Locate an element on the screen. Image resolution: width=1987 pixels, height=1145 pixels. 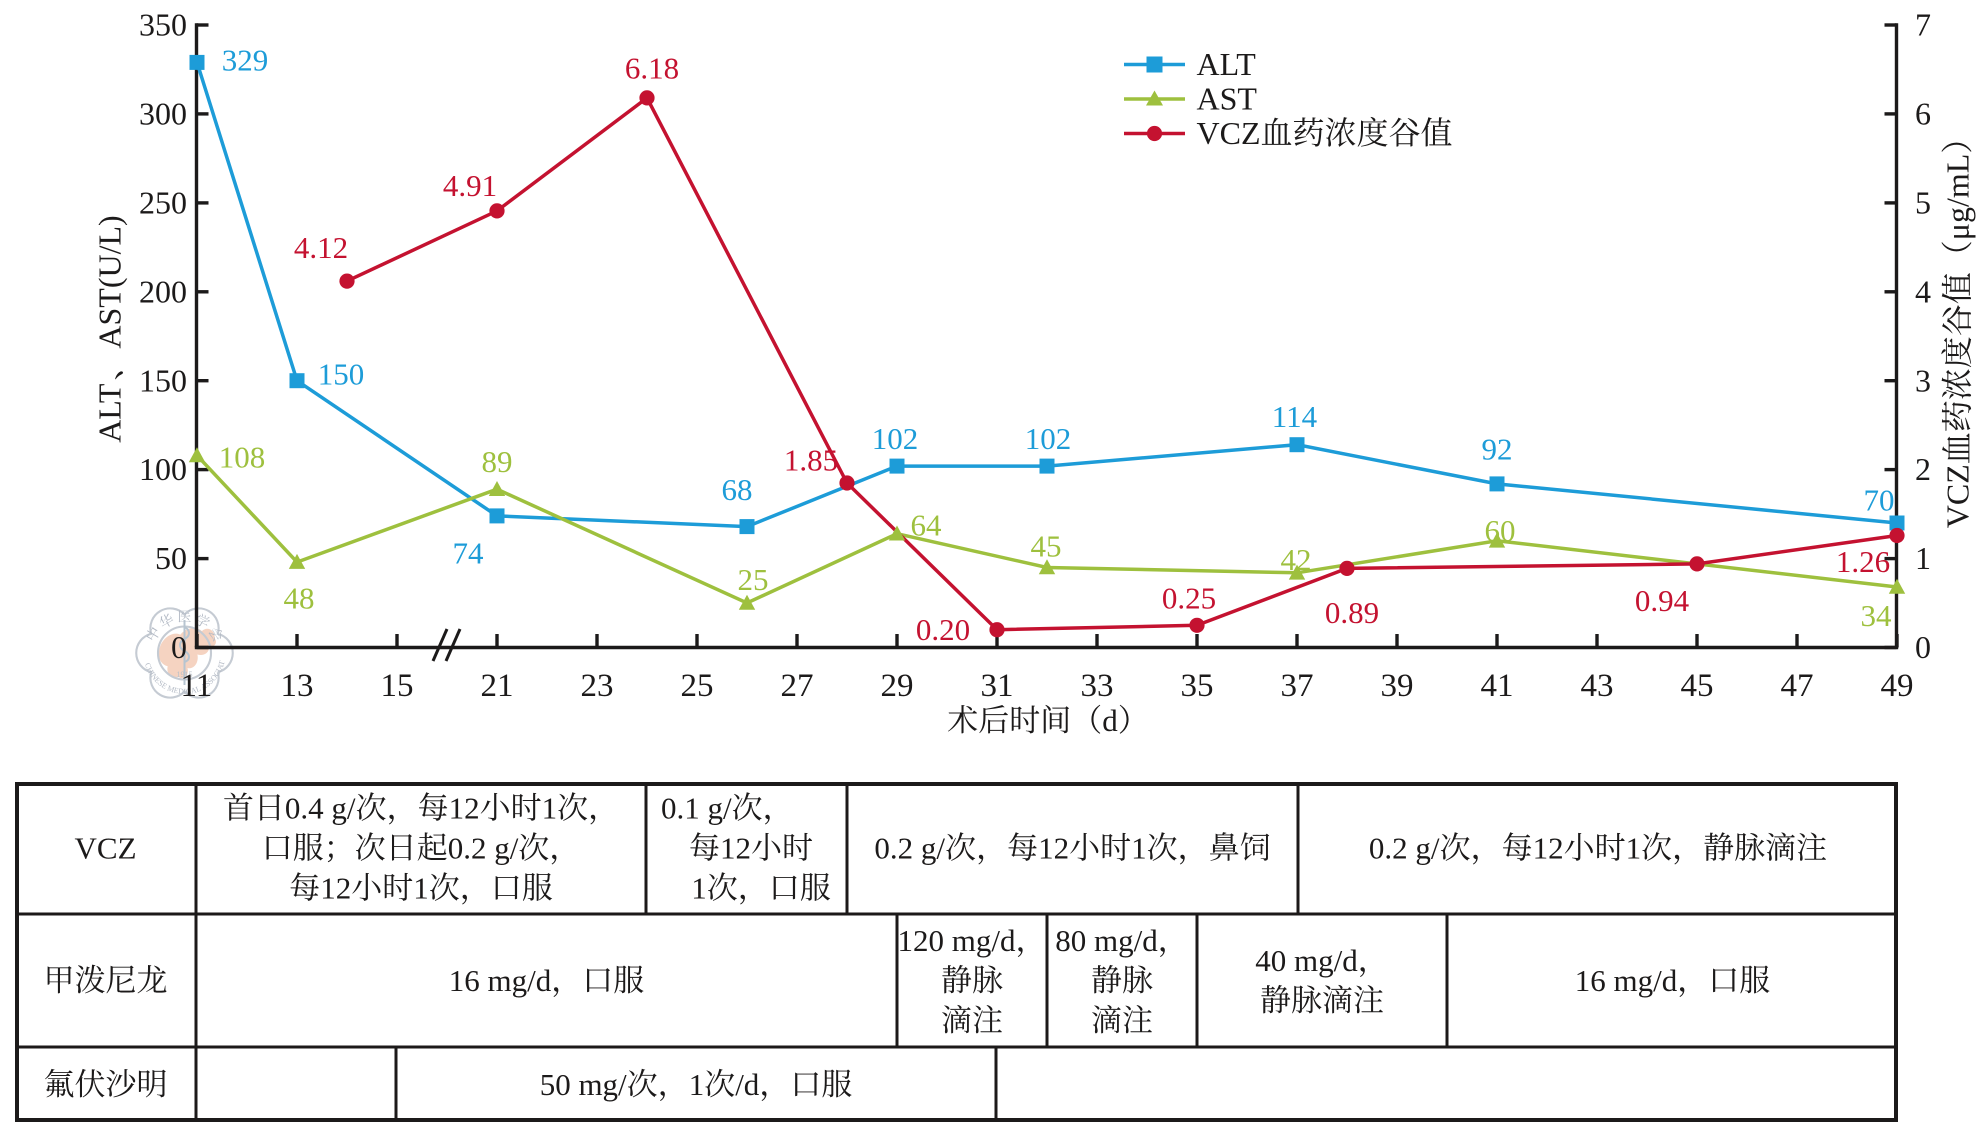
svg-text: 5 is located at coordinates (1923, 203).